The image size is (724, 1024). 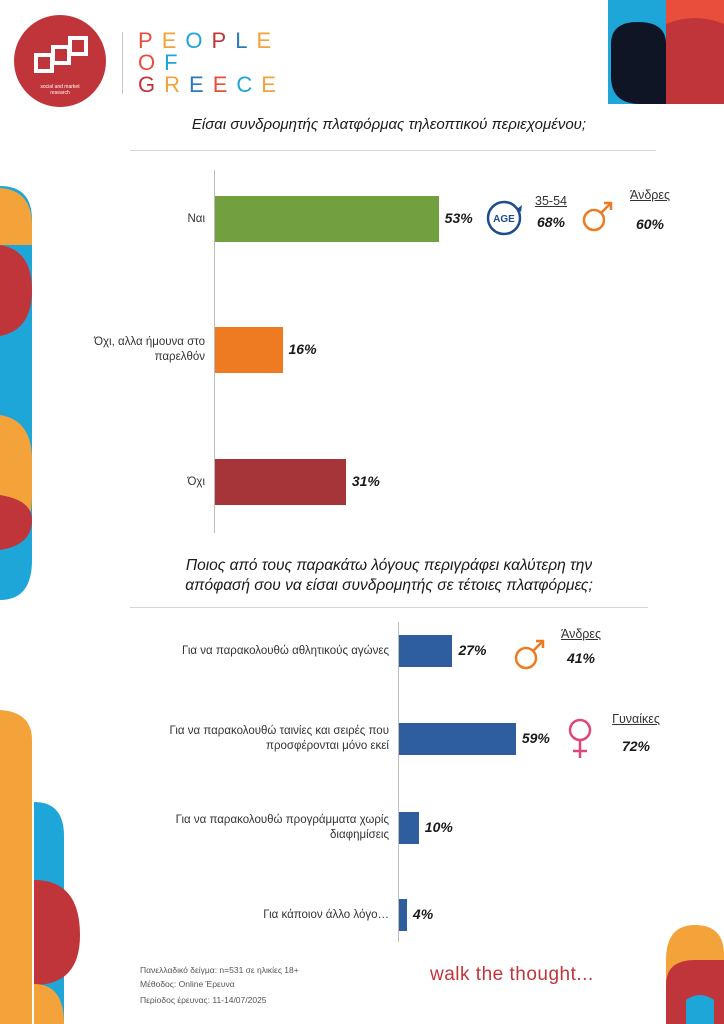 I want to click on chart2-value-label: 59%, so click(x=535, y=738).